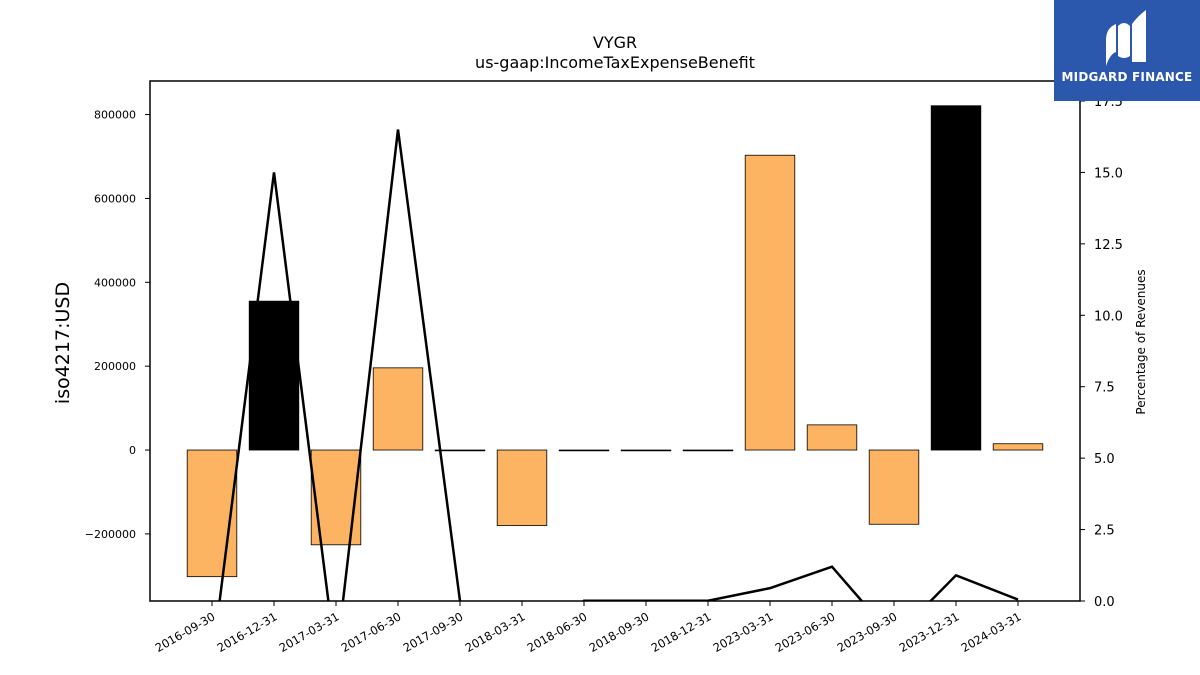 The width and height of the screenshot is (1200, 675). Describe the element at coordinates (247, 632) in the screenshot. I see `x-tick-label: 2016-12-31` at that location.